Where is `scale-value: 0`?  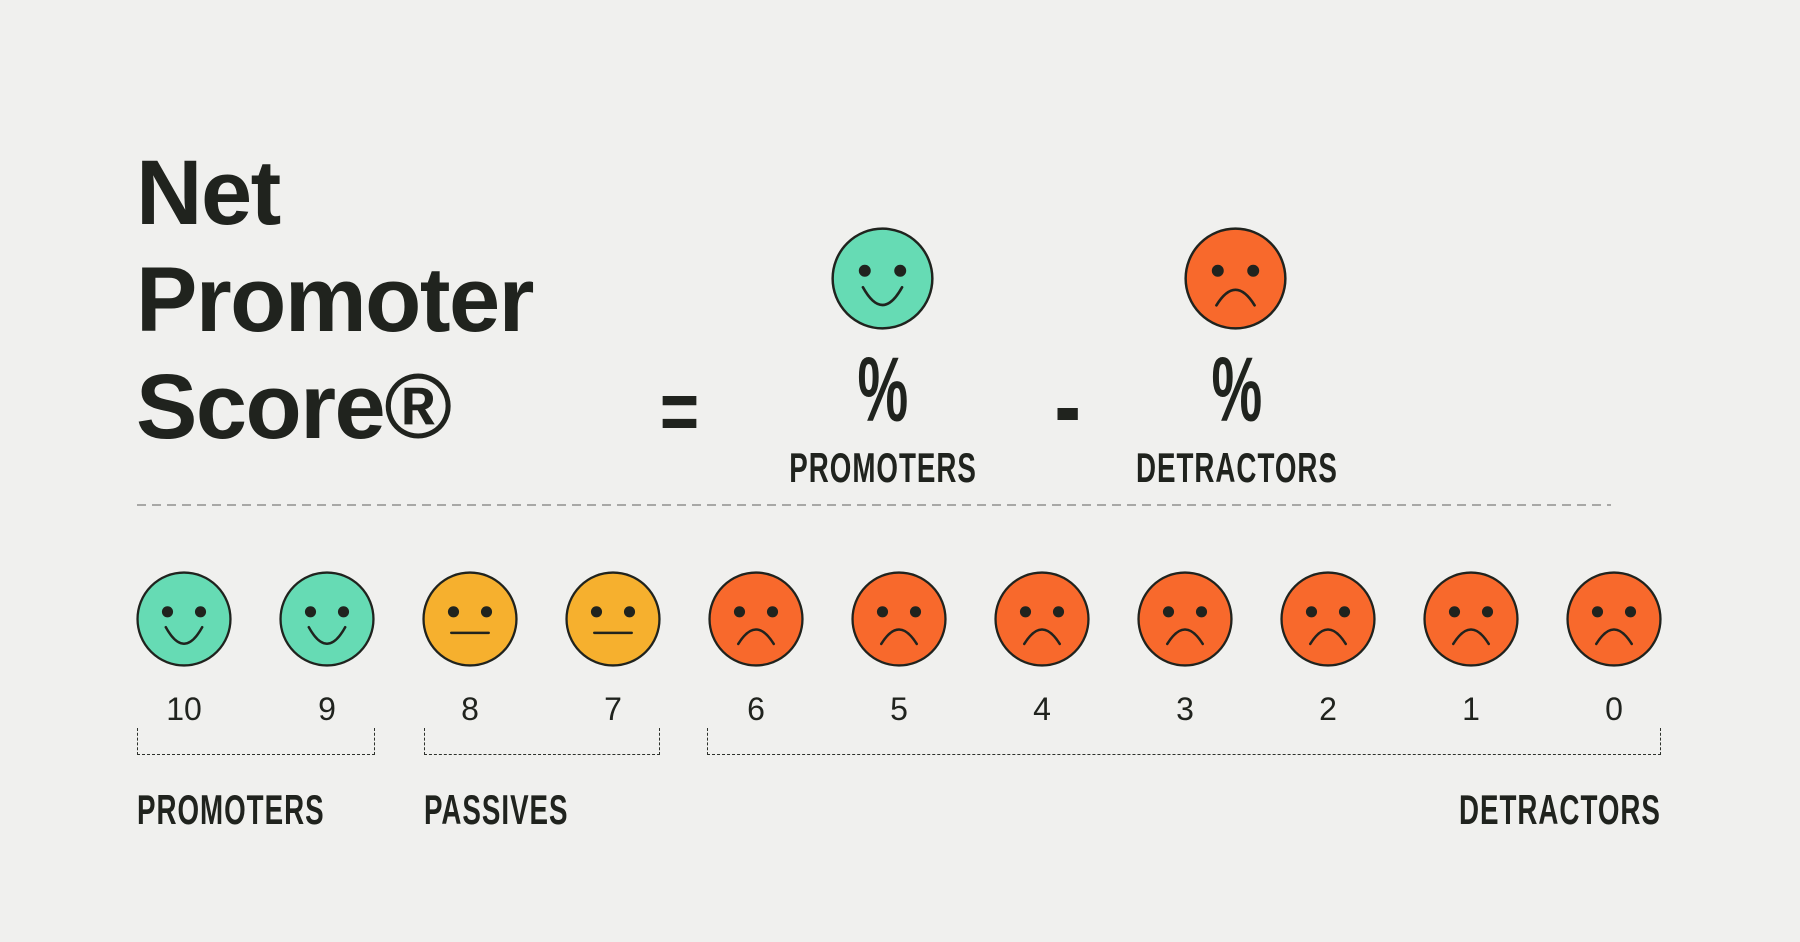
scale-value: 0 is located at coordinates (1614, 709).